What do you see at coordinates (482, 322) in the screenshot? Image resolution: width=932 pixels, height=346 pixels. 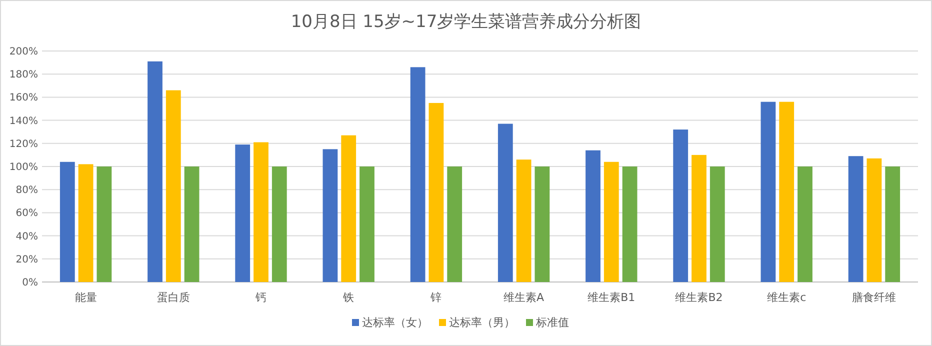 I see `legend-label: 达标率（男）` at bounding box center [482, 322].